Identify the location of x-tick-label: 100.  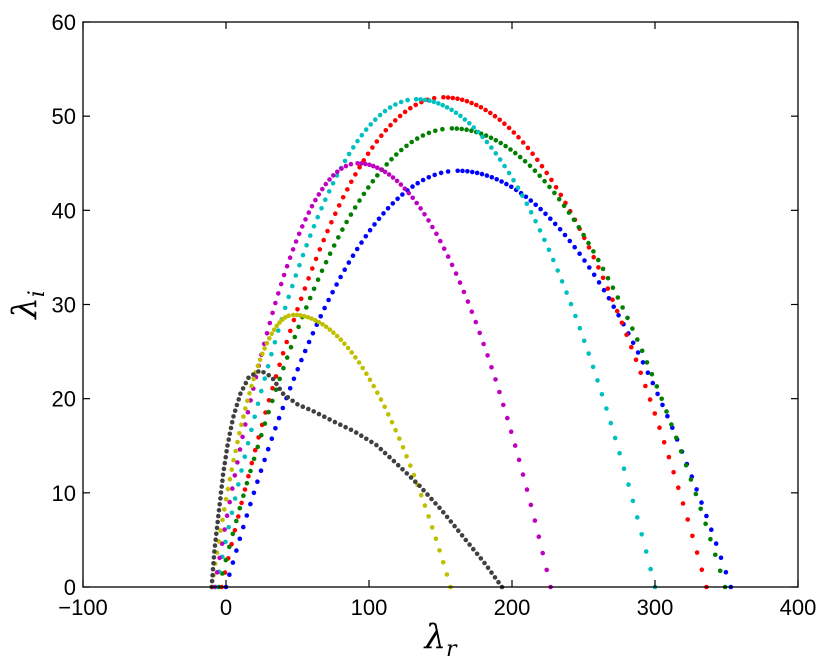
(369, 607).